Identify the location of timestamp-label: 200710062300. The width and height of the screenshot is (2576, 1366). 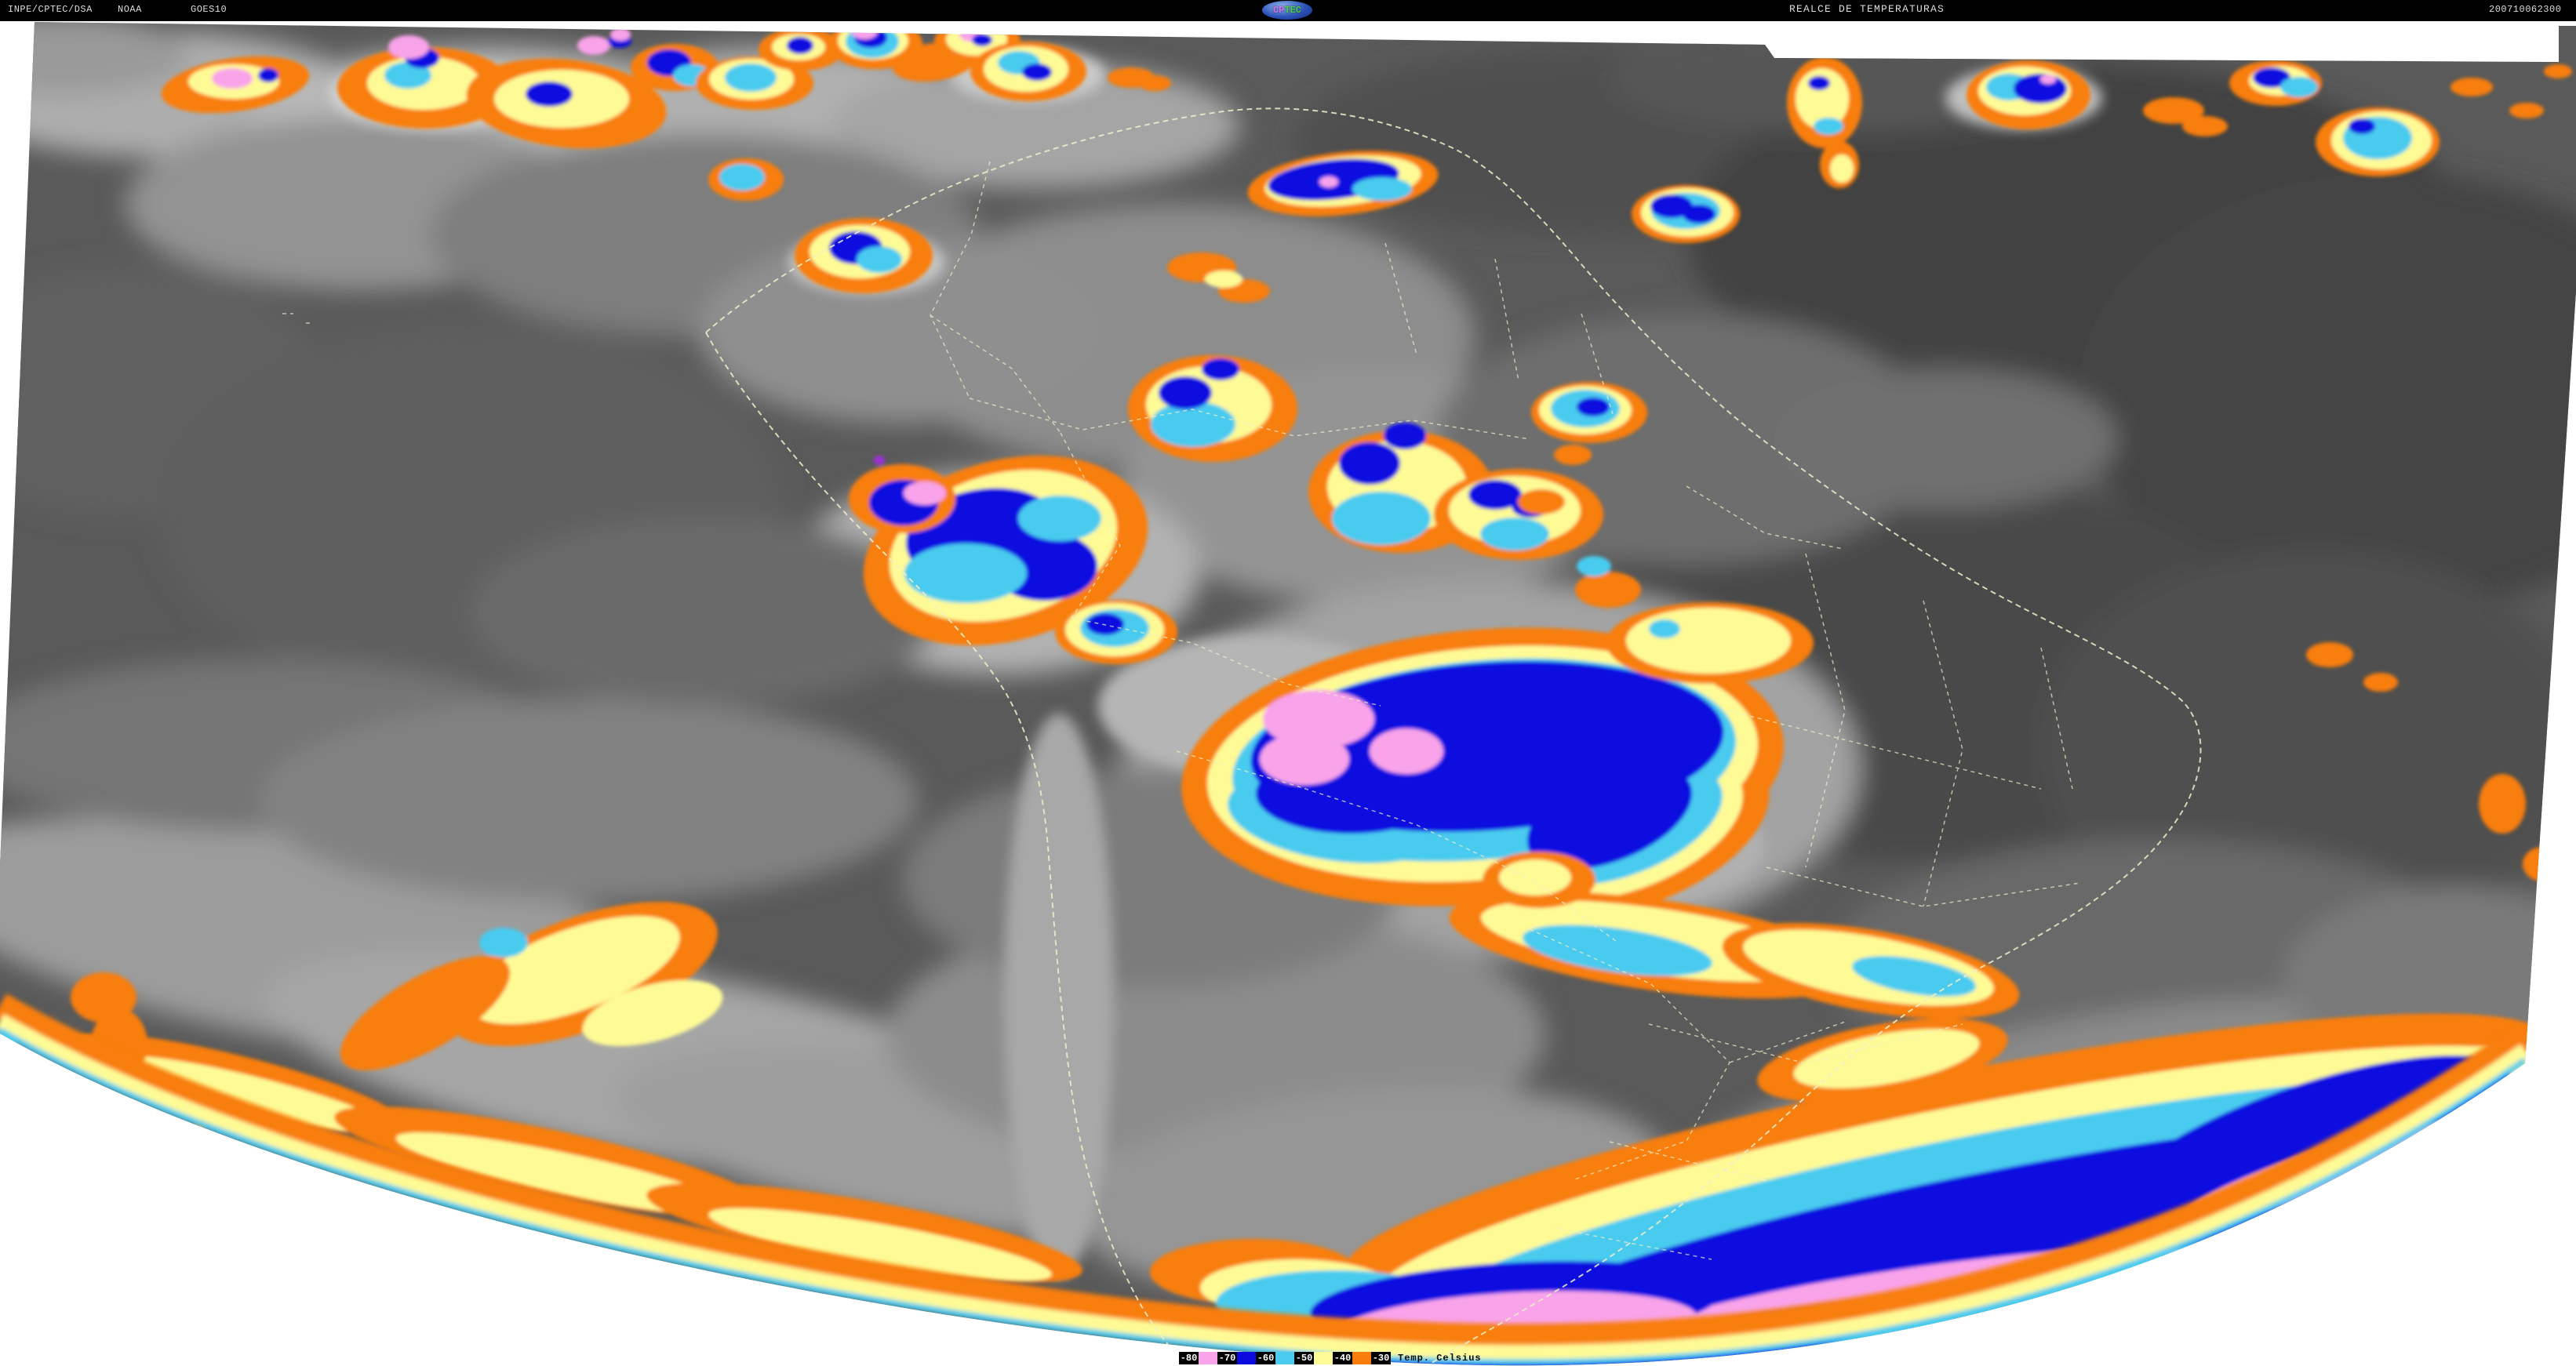
(2525, 9).